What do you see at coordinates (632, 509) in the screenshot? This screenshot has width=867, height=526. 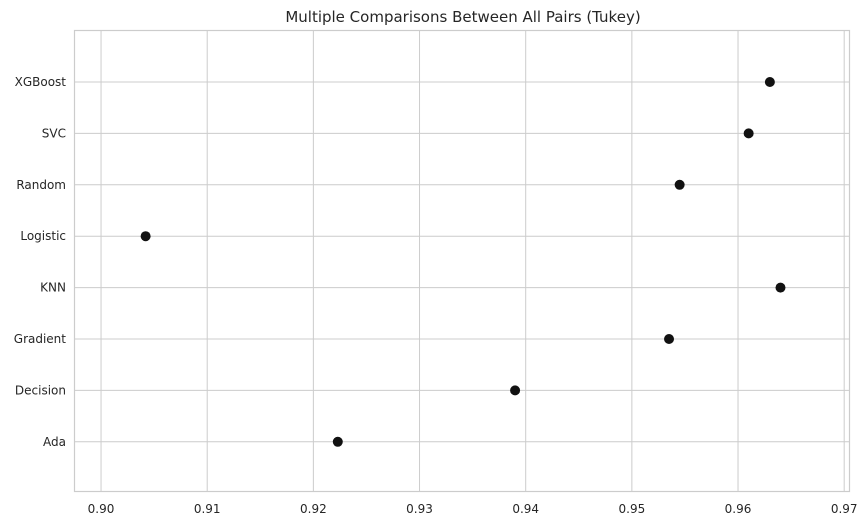 I see `x-tick-label: 0.95` at bounding box center [632, 509].